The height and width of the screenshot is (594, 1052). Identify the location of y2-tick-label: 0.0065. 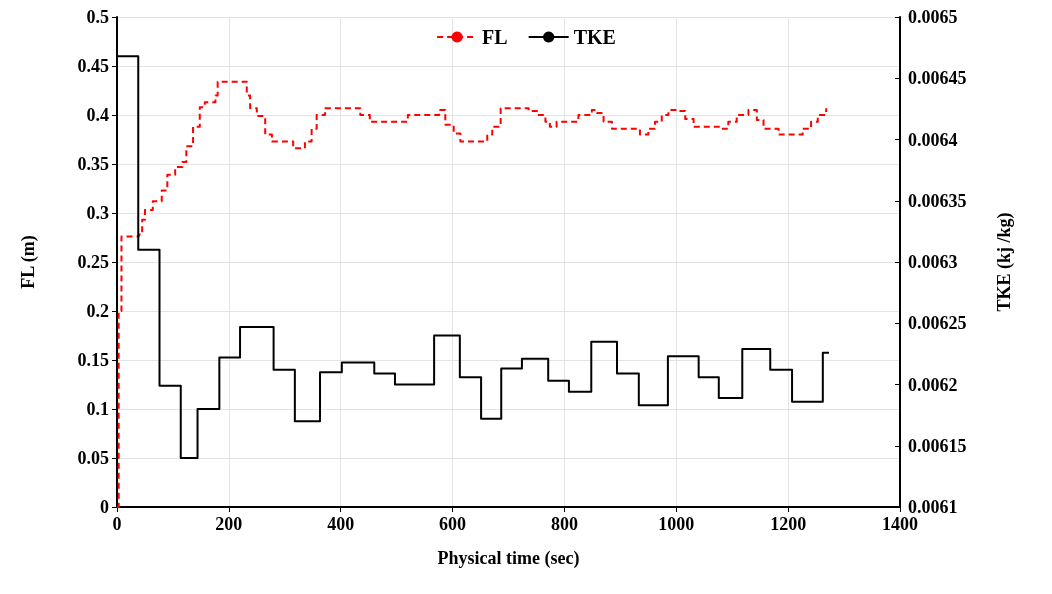
(933, 17).